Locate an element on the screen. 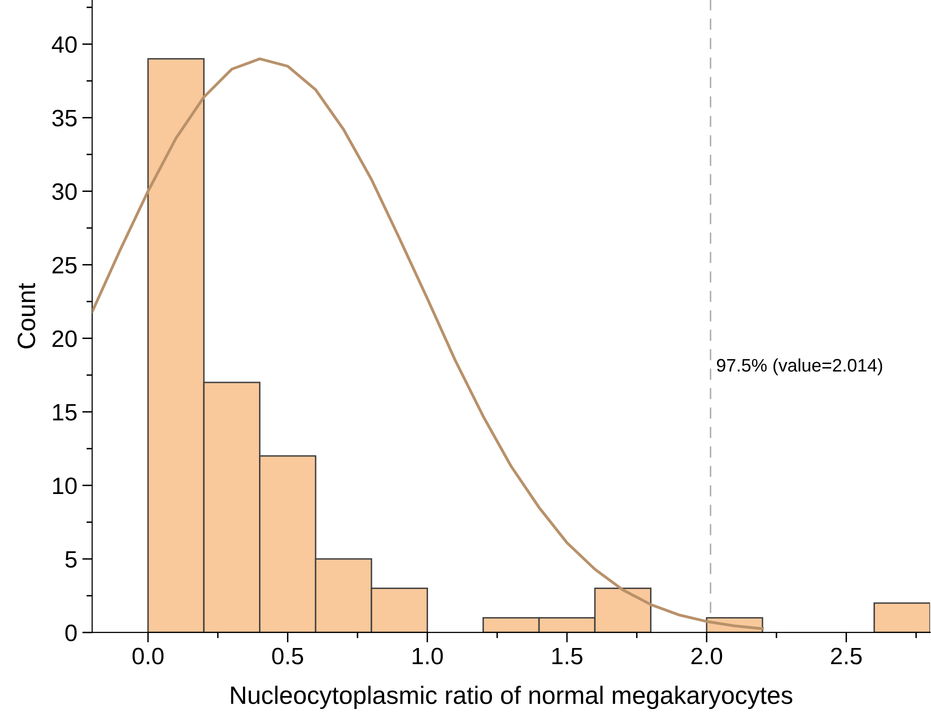  y-tick-label: 5 is located at coordinates (71, 559).